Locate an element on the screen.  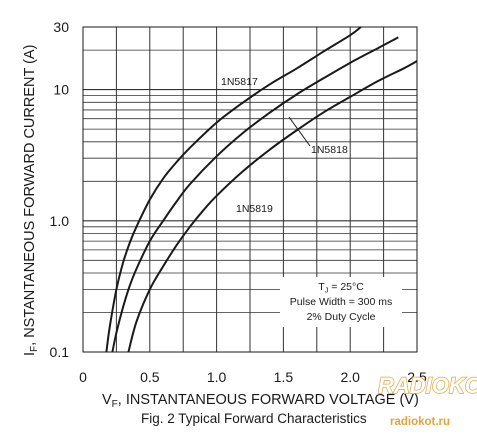
x-tick-label: 2.0 is located at coordinates (350, 377).